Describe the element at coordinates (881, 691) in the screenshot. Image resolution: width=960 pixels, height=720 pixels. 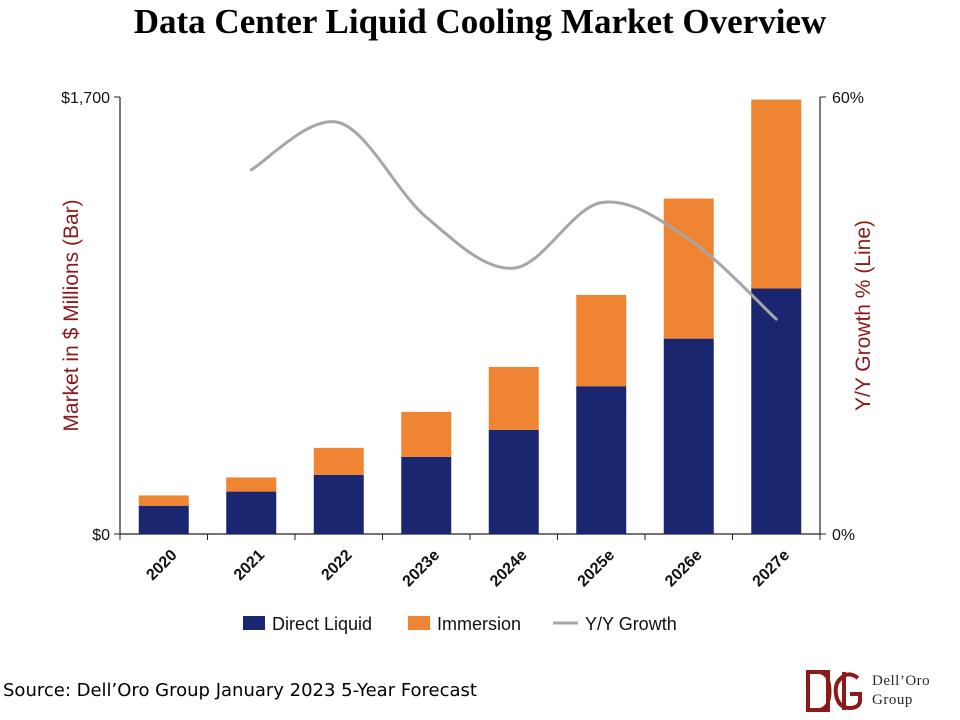
I see `dell-oro-logo: Dell’Oro Group` at that location.